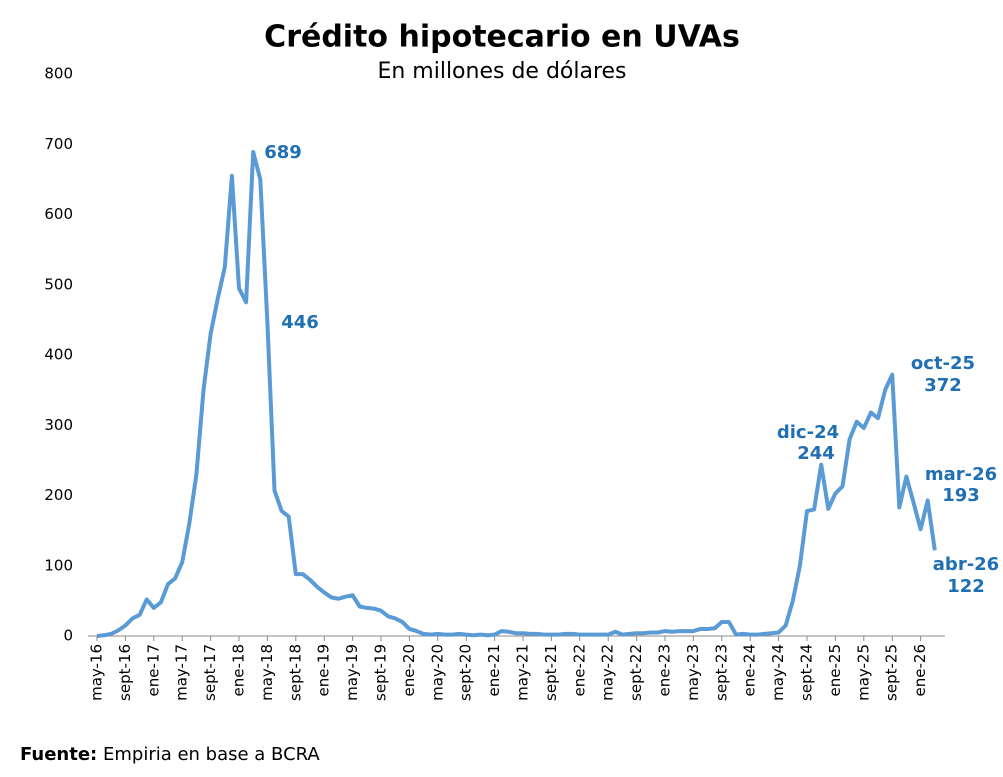 The height and width of the screenshot is (777, 1003). Describe the element at coordinates (381, 672) in the screenshot. I see `x-tick-label: sept-19` at that location.